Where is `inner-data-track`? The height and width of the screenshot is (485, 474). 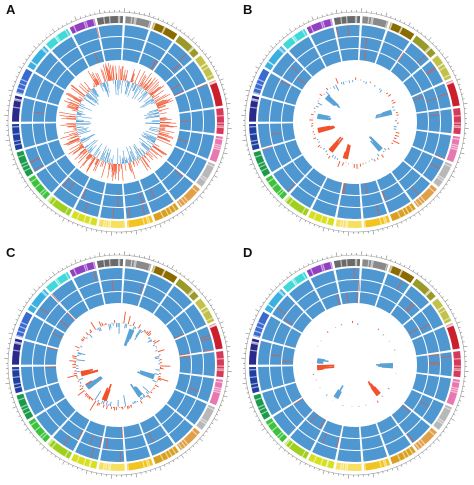 inner-data-track is located at coordinates (354, 123).